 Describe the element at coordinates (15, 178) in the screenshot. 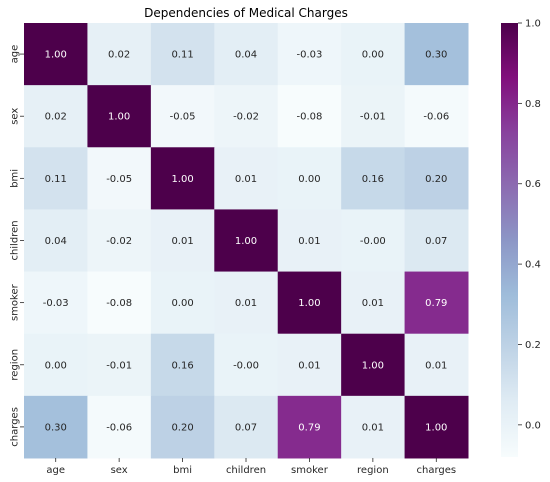

I see `y-tick-label: bmi` at that location.